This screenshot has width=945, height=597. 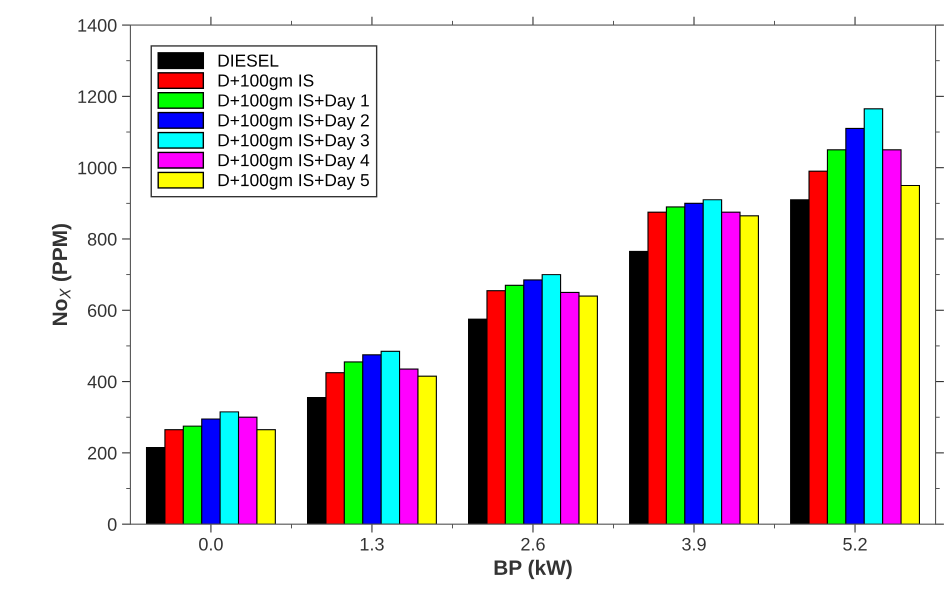 What do you see at coordinates (211, 544) in the screenshot?
I see `x-tick-label: 0.0` at bounding box center [211, 544].